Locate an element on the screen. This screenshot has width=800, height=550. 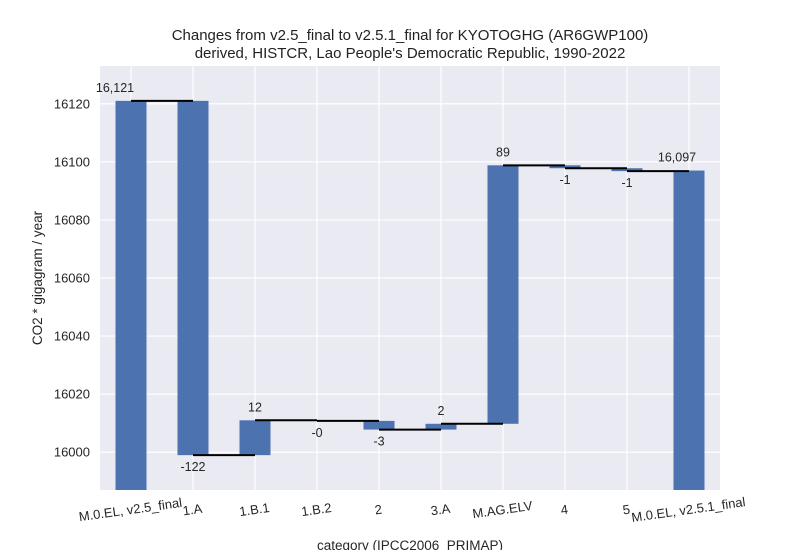
y-axis-label: CO2 * gigagram / year is located at coordinates (37, 277).